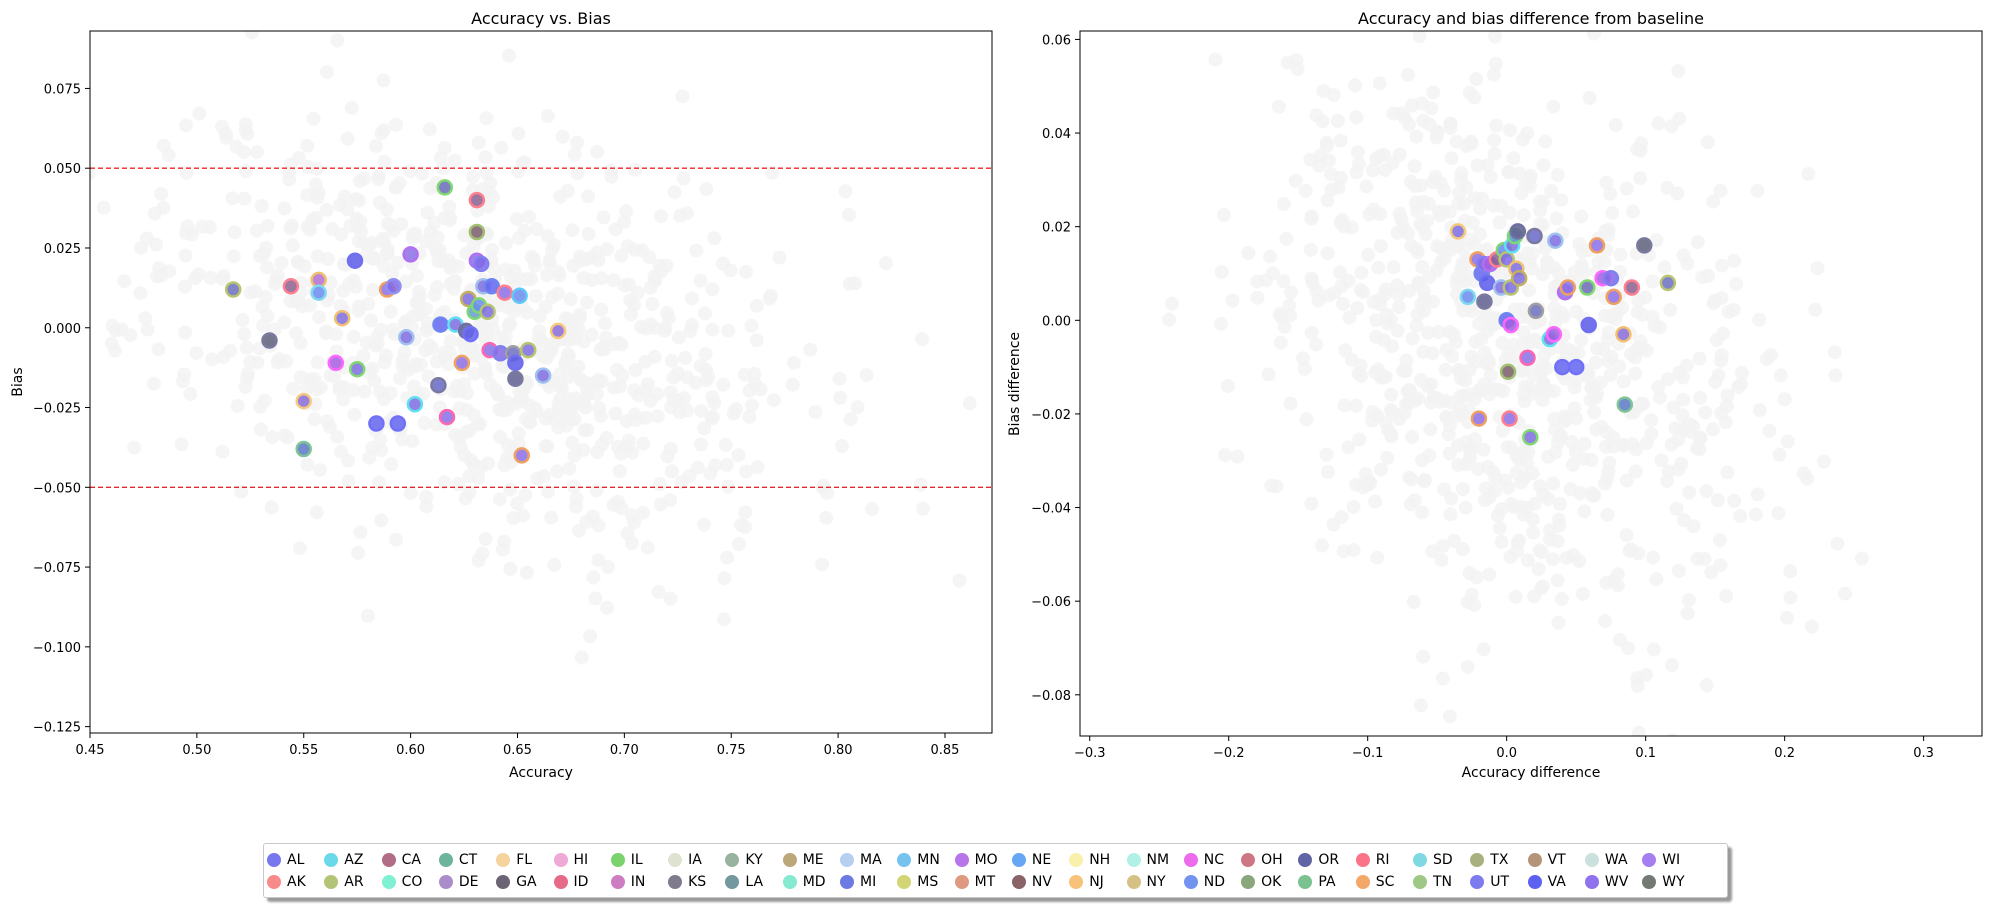 Image resolution: width=1989 pixels, height=909 pixels. I want to click on legend-label: CT, so click(468, 860).